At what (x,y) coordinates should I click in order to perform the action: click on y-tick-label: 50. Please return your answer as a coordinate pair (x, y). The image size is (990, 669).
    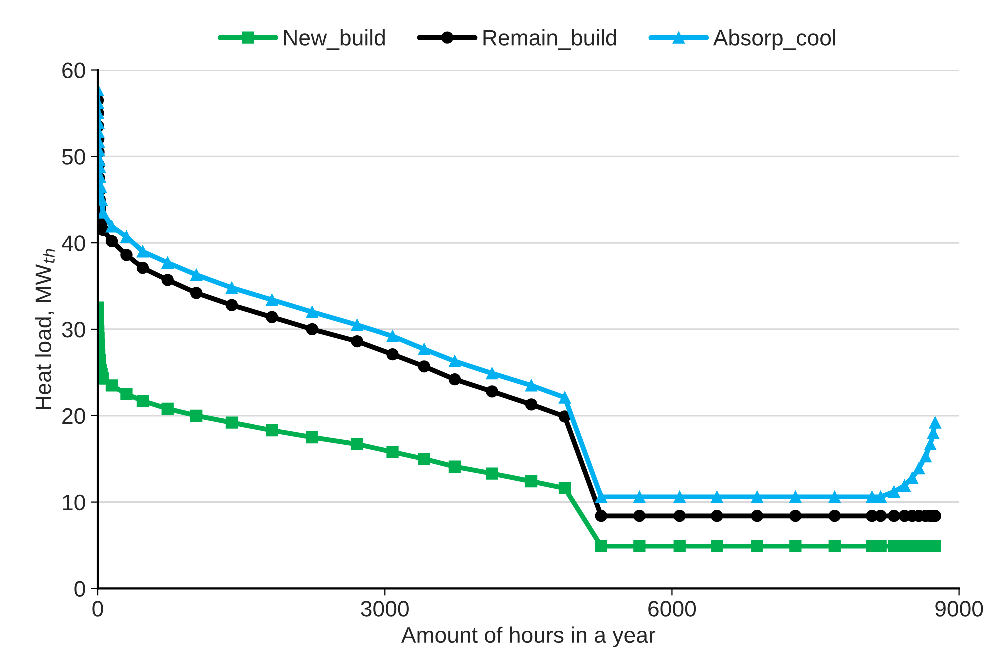
    Looking at the image, I should click on (74, 157).